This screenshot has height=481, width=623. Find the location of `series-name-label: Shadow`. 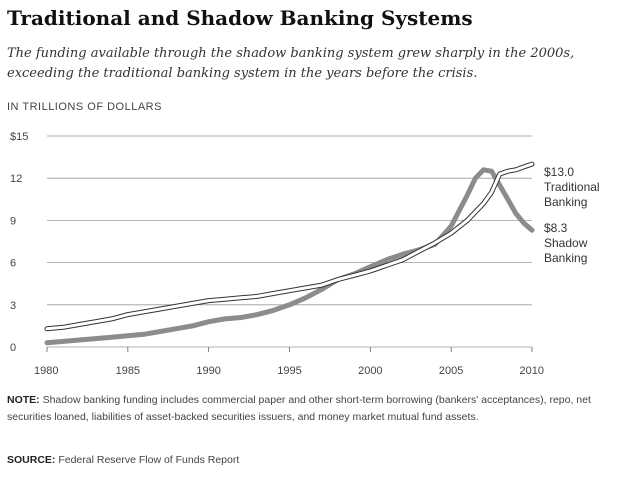

series-name-label: Shadow is located at coordinates (566, 243).